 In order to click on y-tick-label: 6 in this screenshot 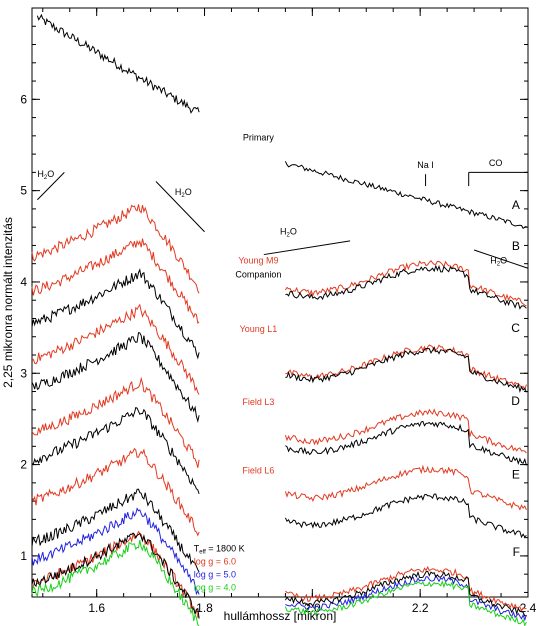, I will do `click(23, 99)`.